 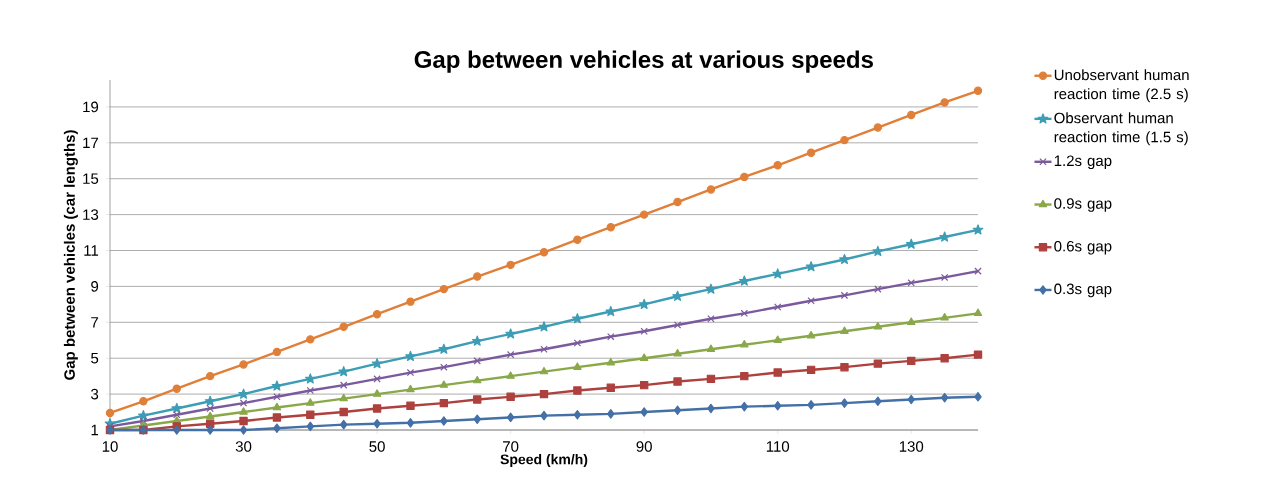 What do you see at coordinates (91, 142) in the screenshot?
I see `y-tick-label: 17` at bounding box center [91, 142].